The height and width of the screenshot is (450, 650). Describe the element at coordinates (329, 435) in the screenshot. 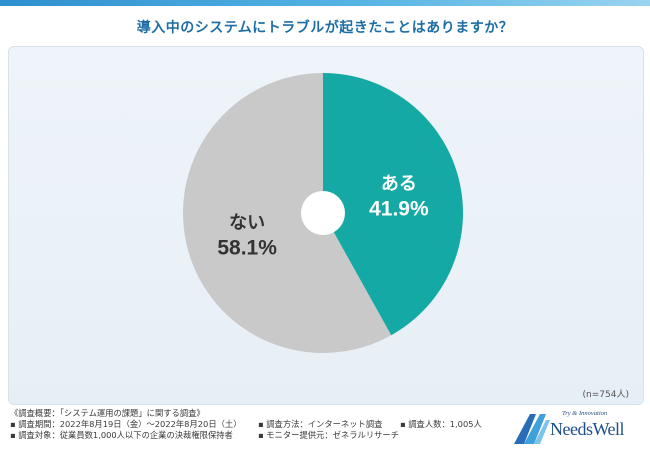

I see `survey-monitor: ▪ モニター提供元：ゼネラルリサーチ` at that location.